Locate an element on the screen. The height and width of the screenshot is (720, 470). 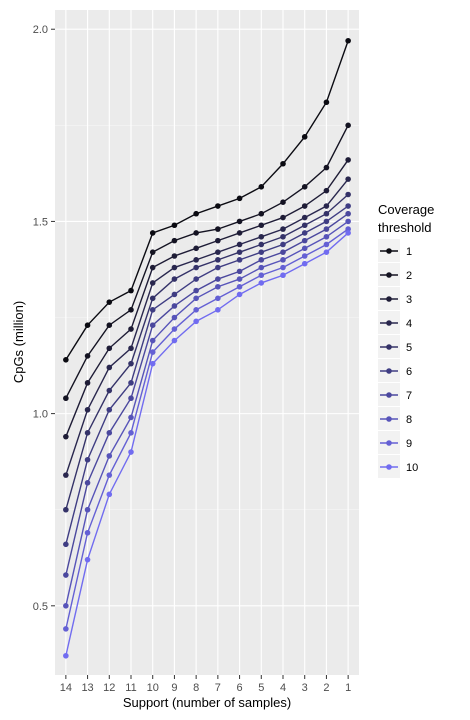
x-tick-label: 10 is located at coordinates (153, 688).